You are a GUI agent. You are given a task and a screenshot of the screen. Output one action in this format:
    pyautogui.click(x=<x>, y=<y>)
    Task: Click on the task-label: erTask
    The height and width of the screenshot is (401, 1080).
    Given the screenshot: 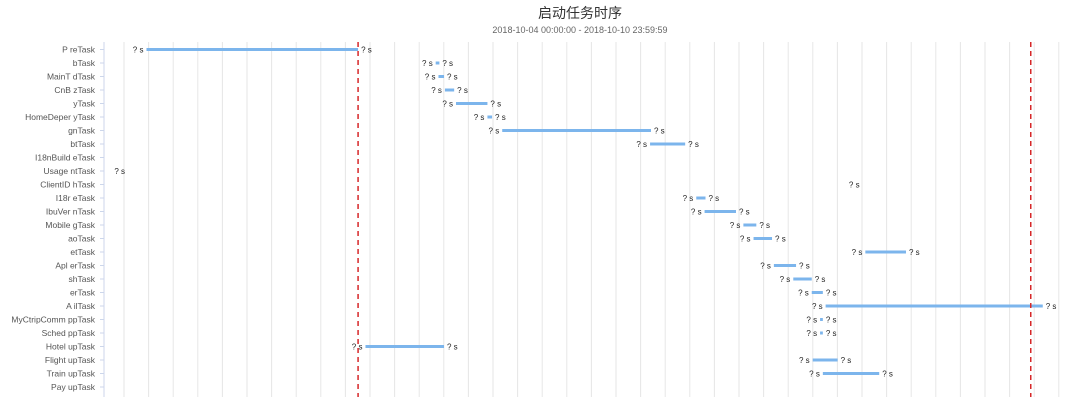 What is the action you would take?
    pyautogui.click(x=83, y=293)
    